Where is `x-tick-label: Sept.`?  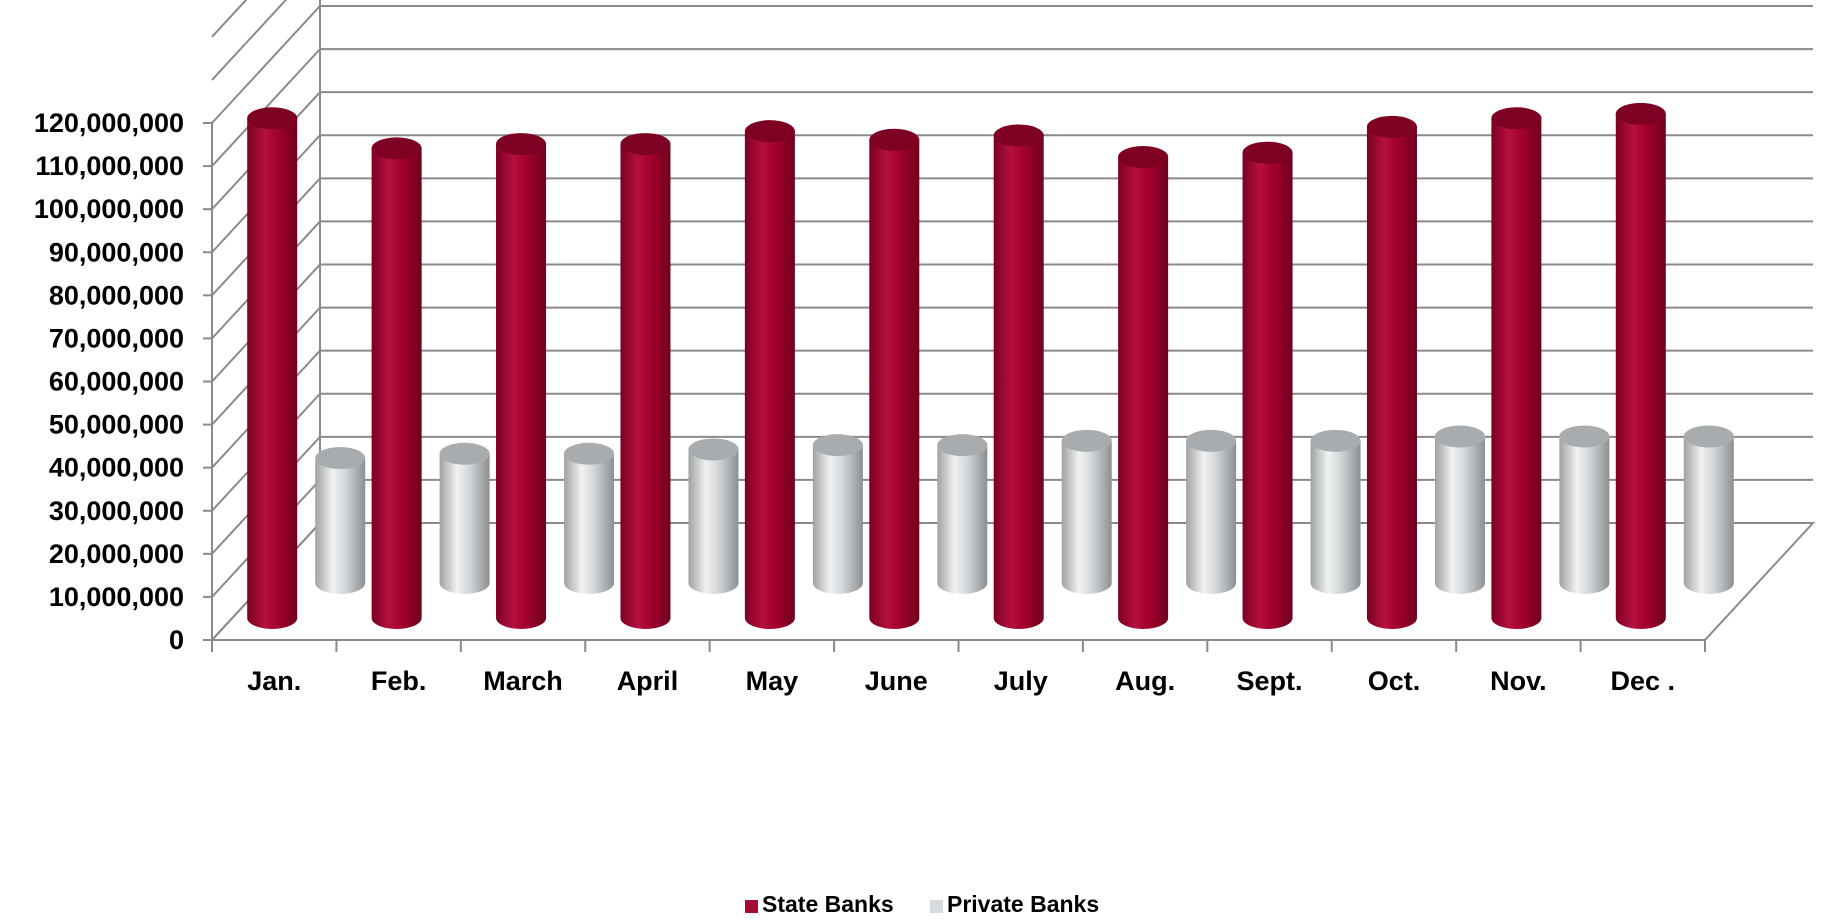 x-tick-label: Sept. is located at coordinates (1270, 681).